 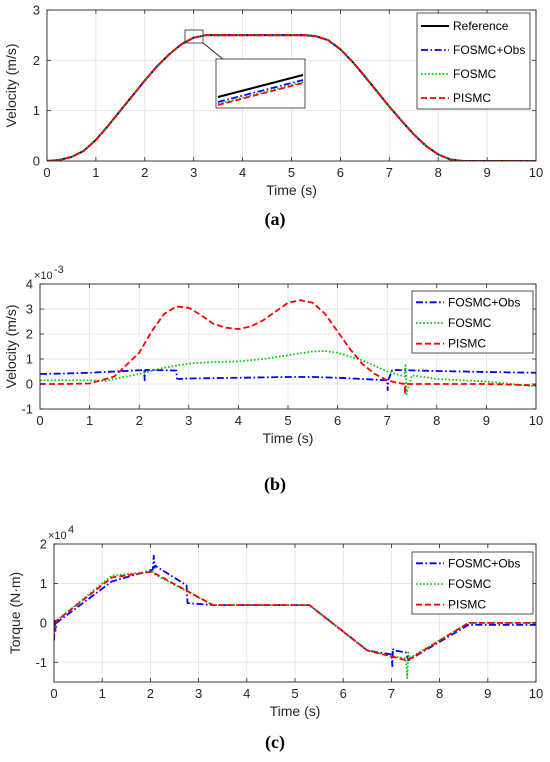 I want to click on panel-label: (a), so click(x=275, y=219).